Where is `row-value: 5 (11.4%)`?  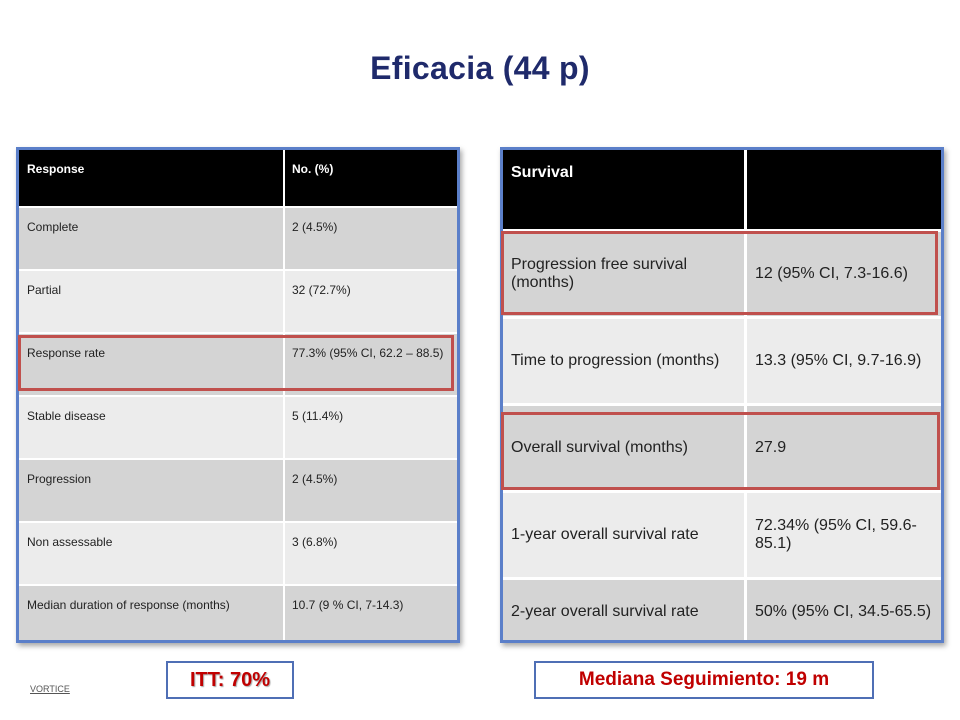 row-value: 5 (11.4%) is located at coordinates (318, 416).